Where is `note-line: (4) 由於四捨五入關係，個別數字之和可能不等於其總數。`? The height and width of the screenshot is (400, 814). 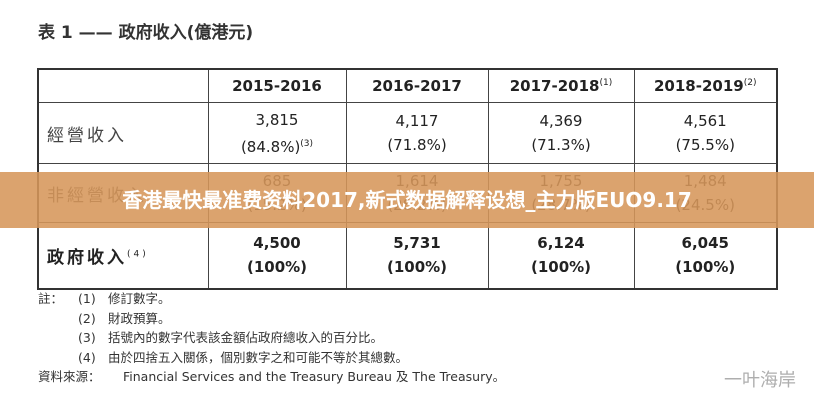
note-line: (4) 由於四捨五入關係，個別數字之和可能不等於其總數。 is located at coordinates (271, 358).